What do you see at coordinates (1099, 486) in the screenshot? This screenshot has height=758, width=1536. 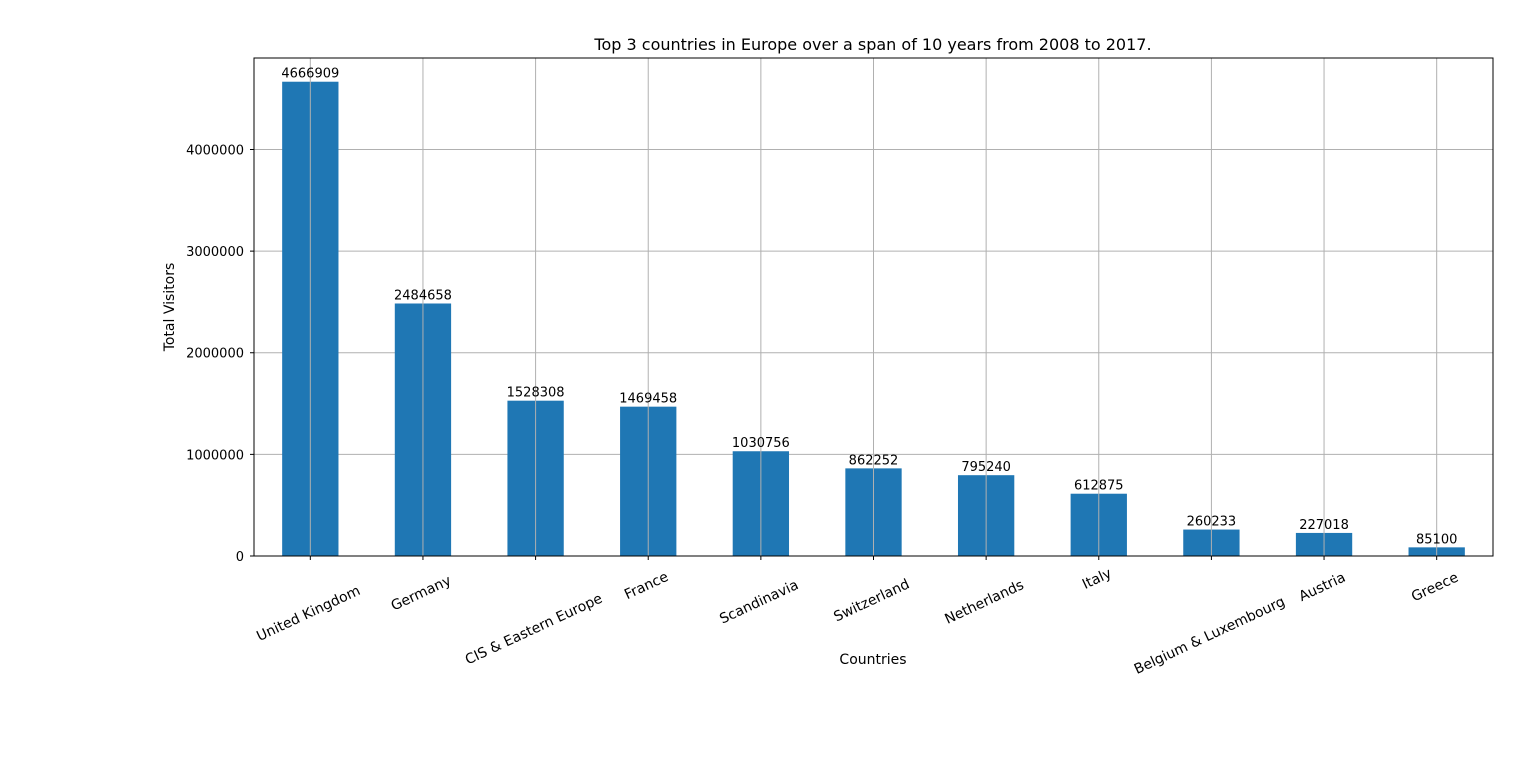 I see `bar-value-label: 612875` at bounding box center [1099, 486].